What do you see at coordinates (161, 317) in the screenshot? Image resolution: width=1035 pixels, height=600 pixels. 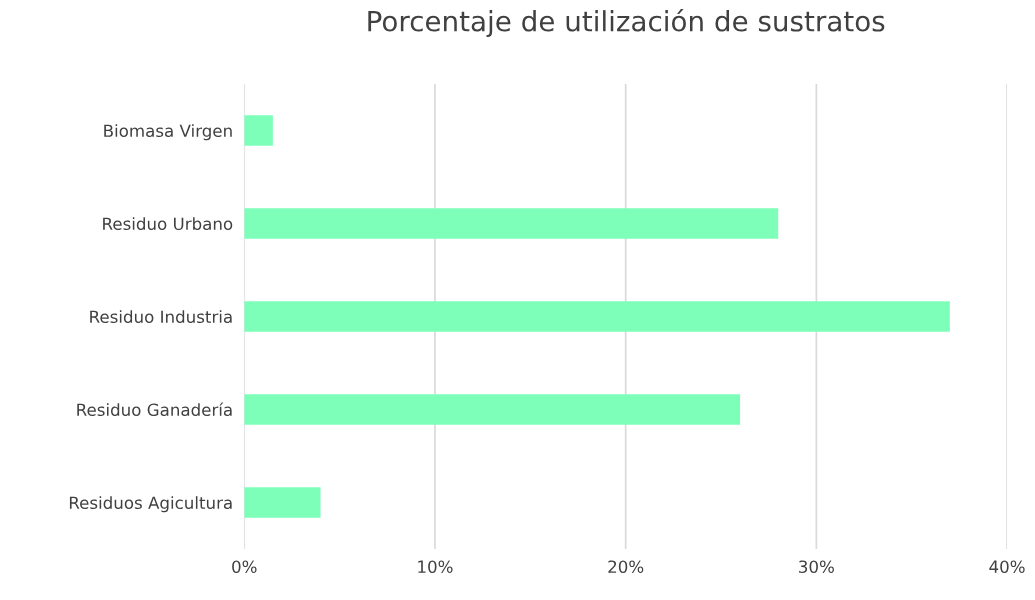 I see `y-tick-label: Residuo Industria` at bounding box center [161, 317].